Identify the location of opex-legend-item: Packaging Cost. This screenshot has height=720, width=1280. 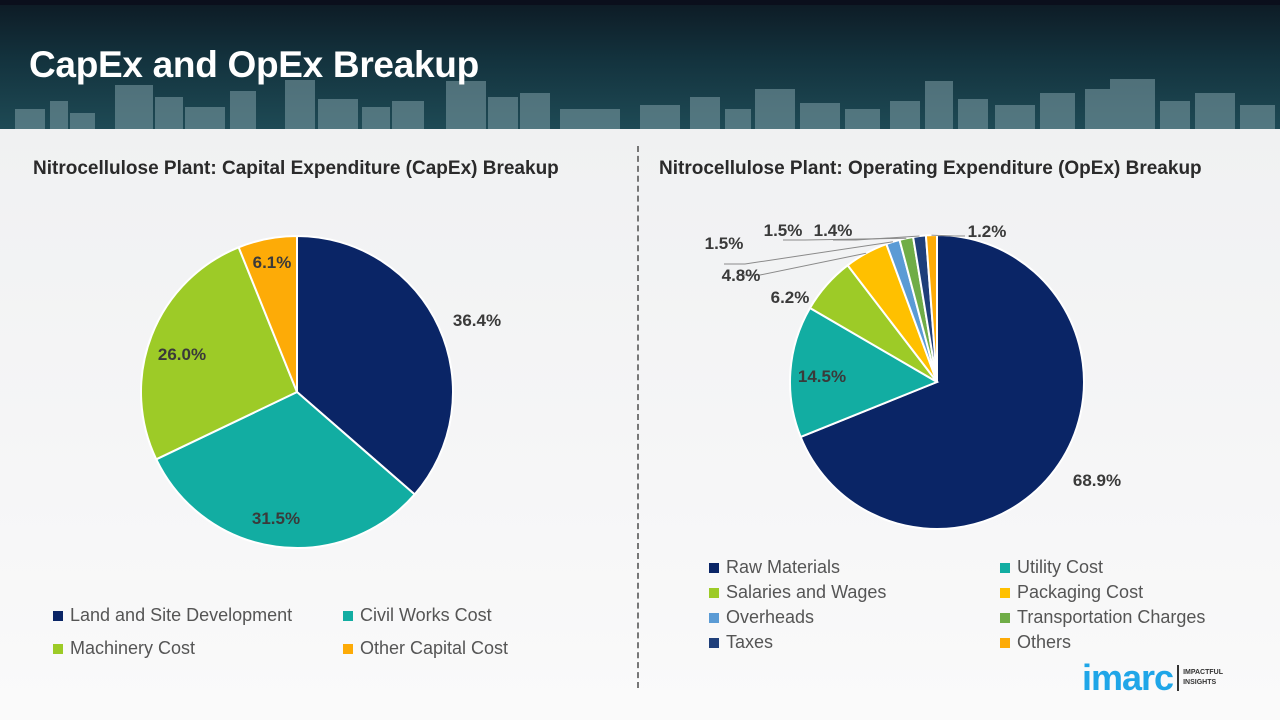
(1071, 592).